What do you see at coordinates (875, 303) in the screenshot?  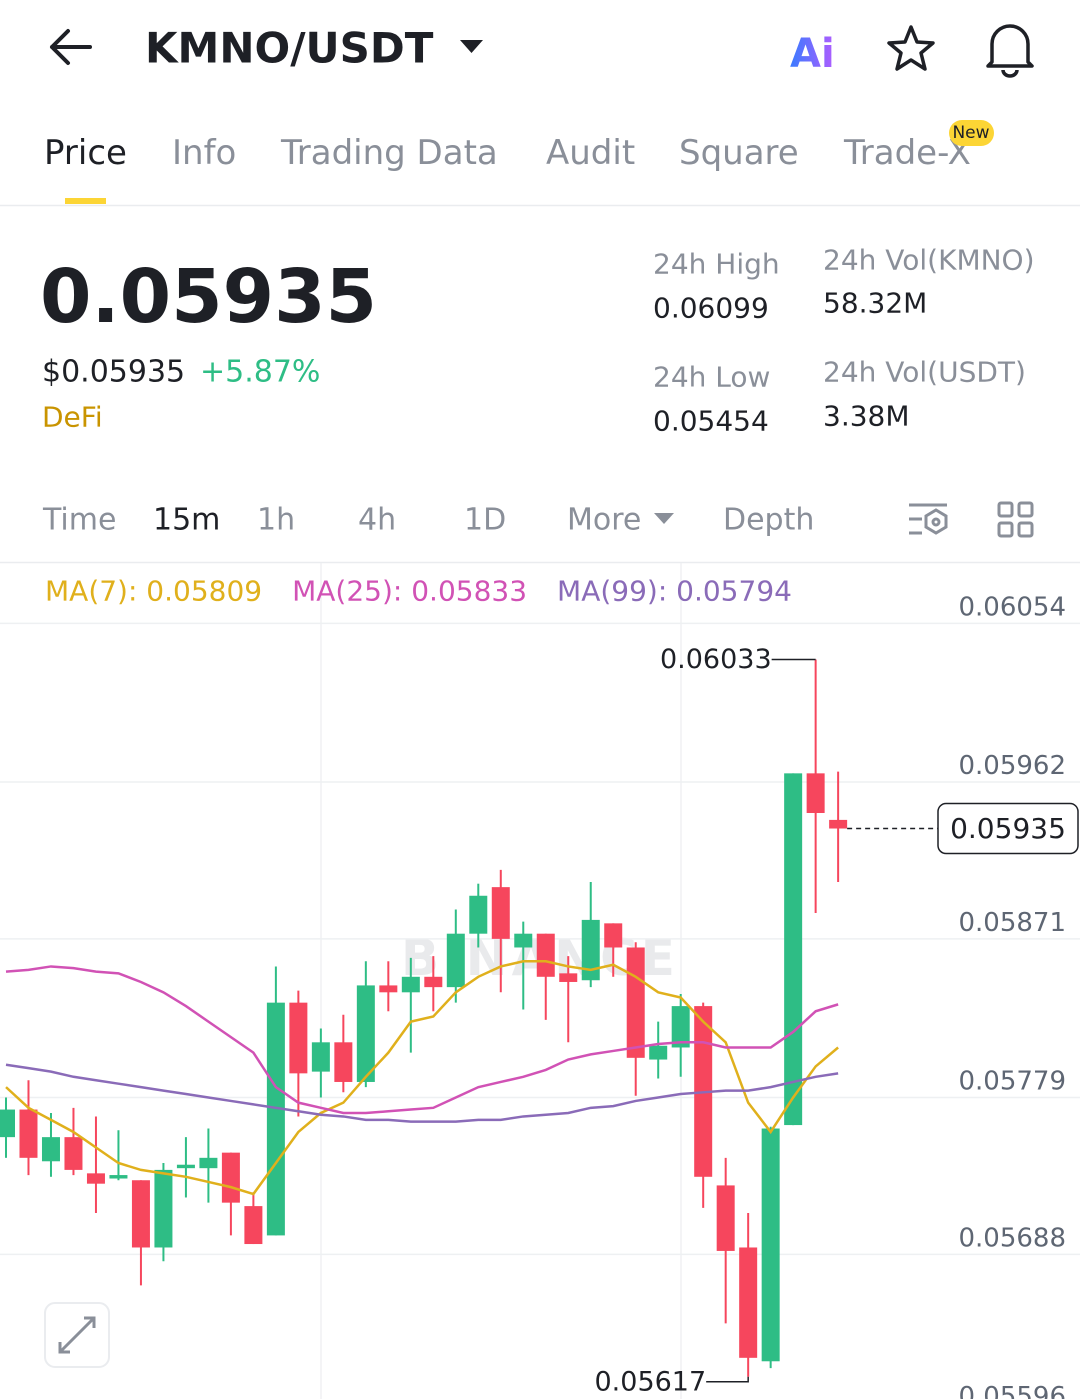 I see `stat-value: 58.32M` at bounding box center [875, 303].